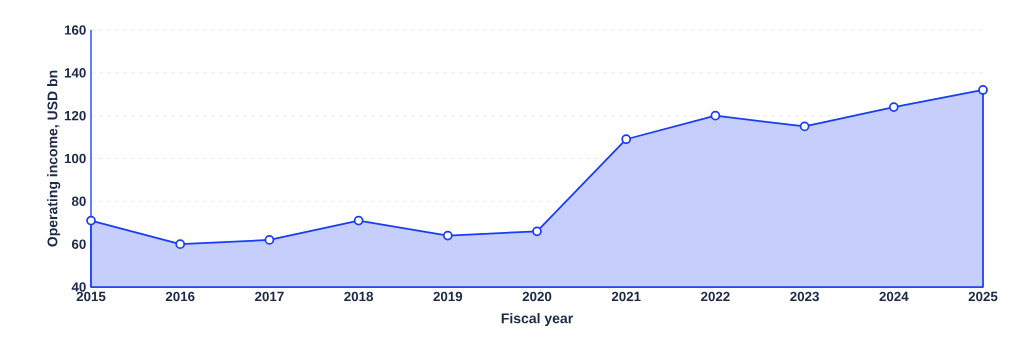 The width and height of the screenshot is (1024, 344). Describe the element at coordinates (448, 296) in the screenshot. I see `x-tick-label: 2019` at that location.